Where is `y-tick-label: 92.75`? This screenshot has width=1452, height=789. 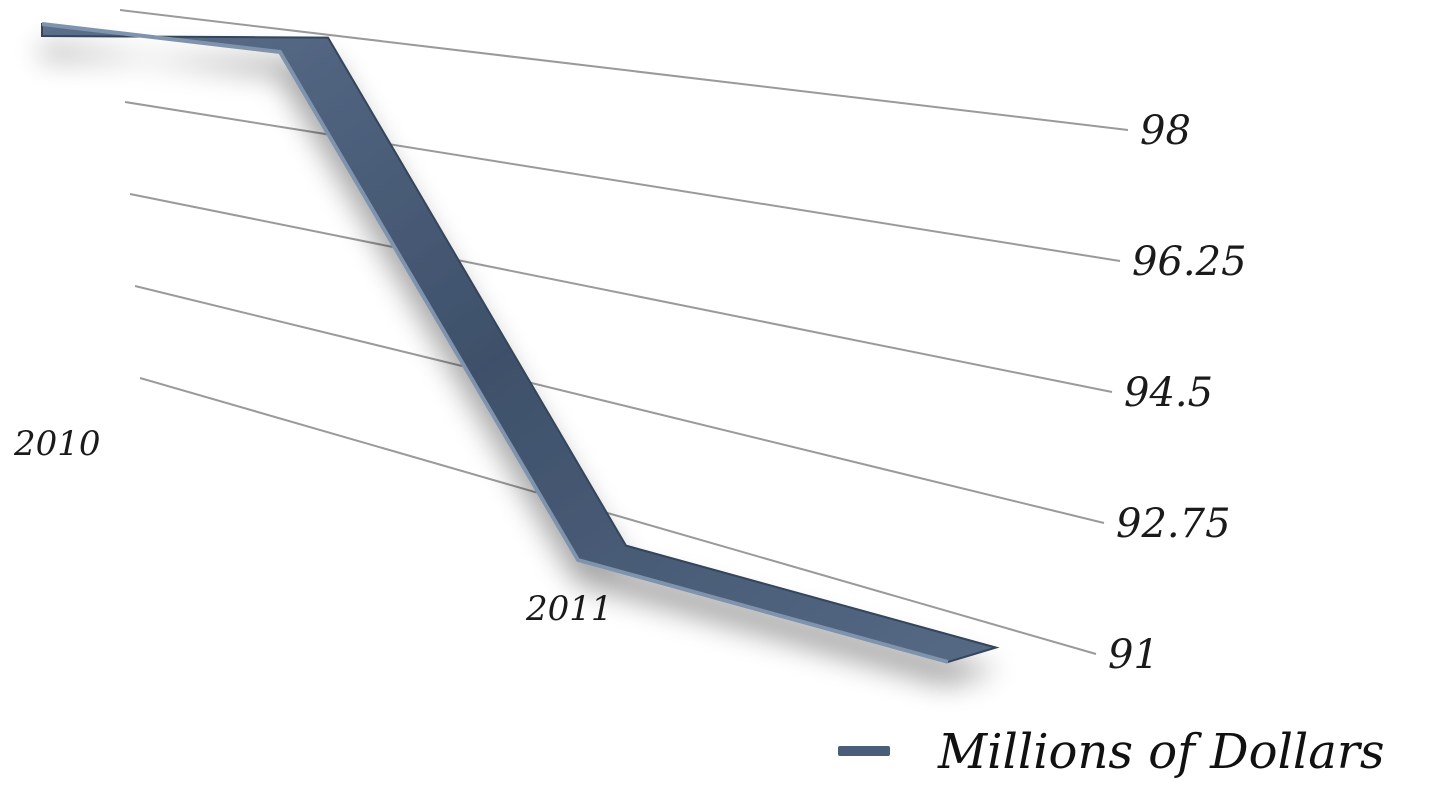
y-tick-label: 92.75 is located at coordinates (1173, 524).